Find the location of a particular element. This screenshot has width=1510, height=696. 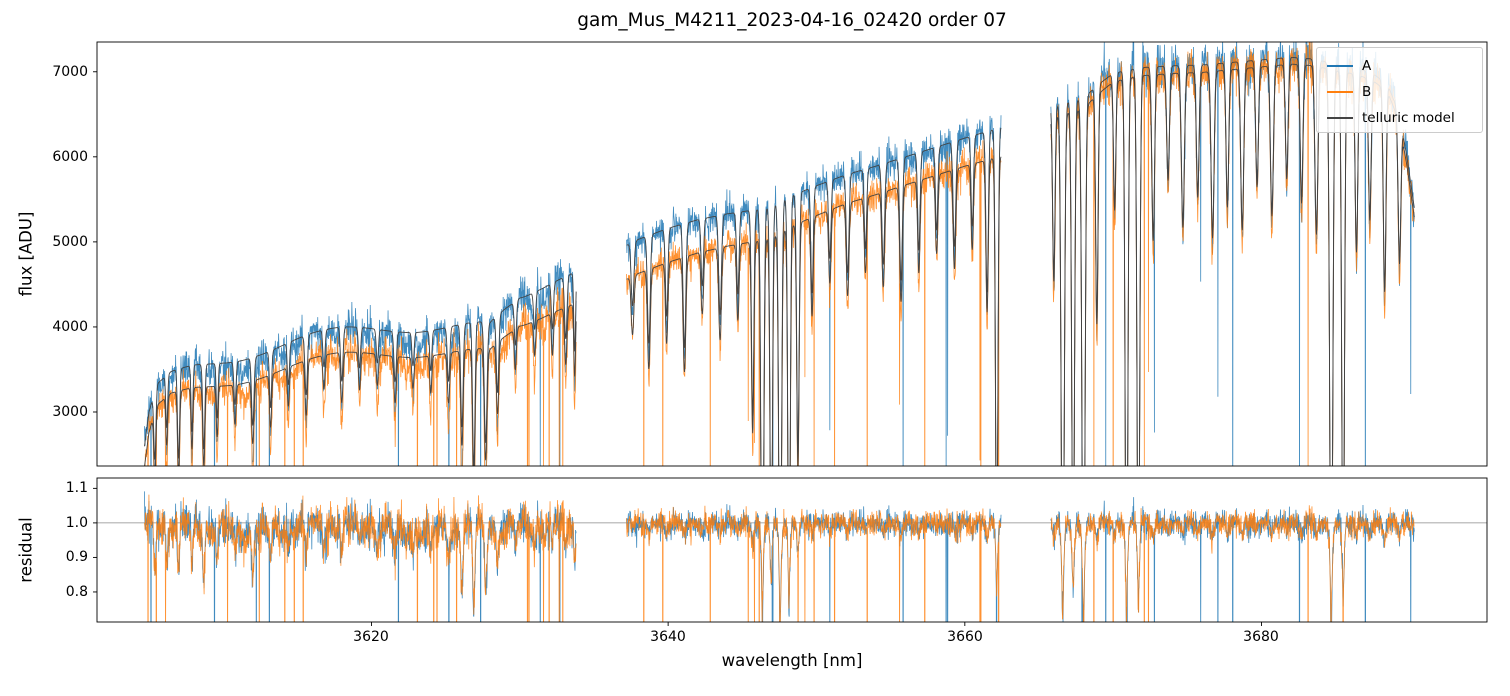

legend-label-b: B is located at coordinates (1367, 92).